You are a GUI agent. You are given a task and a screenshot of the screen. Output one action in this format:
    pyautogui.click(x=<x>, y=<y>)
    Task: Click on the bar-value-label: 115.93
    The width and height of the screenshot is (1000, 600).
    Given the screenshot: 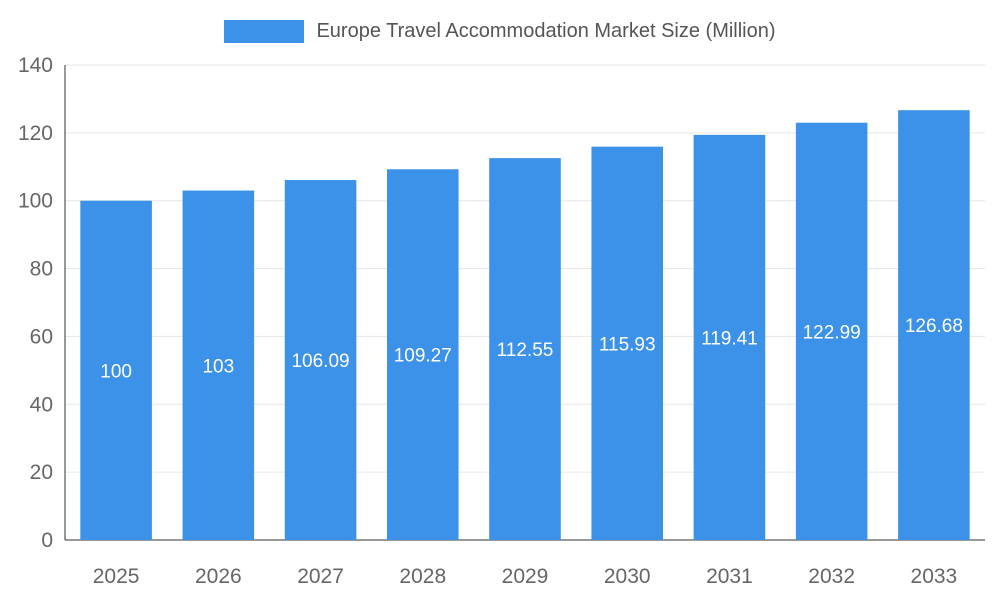 What is the action you would take?
    pyautogui.click(x=627, y=344)
    